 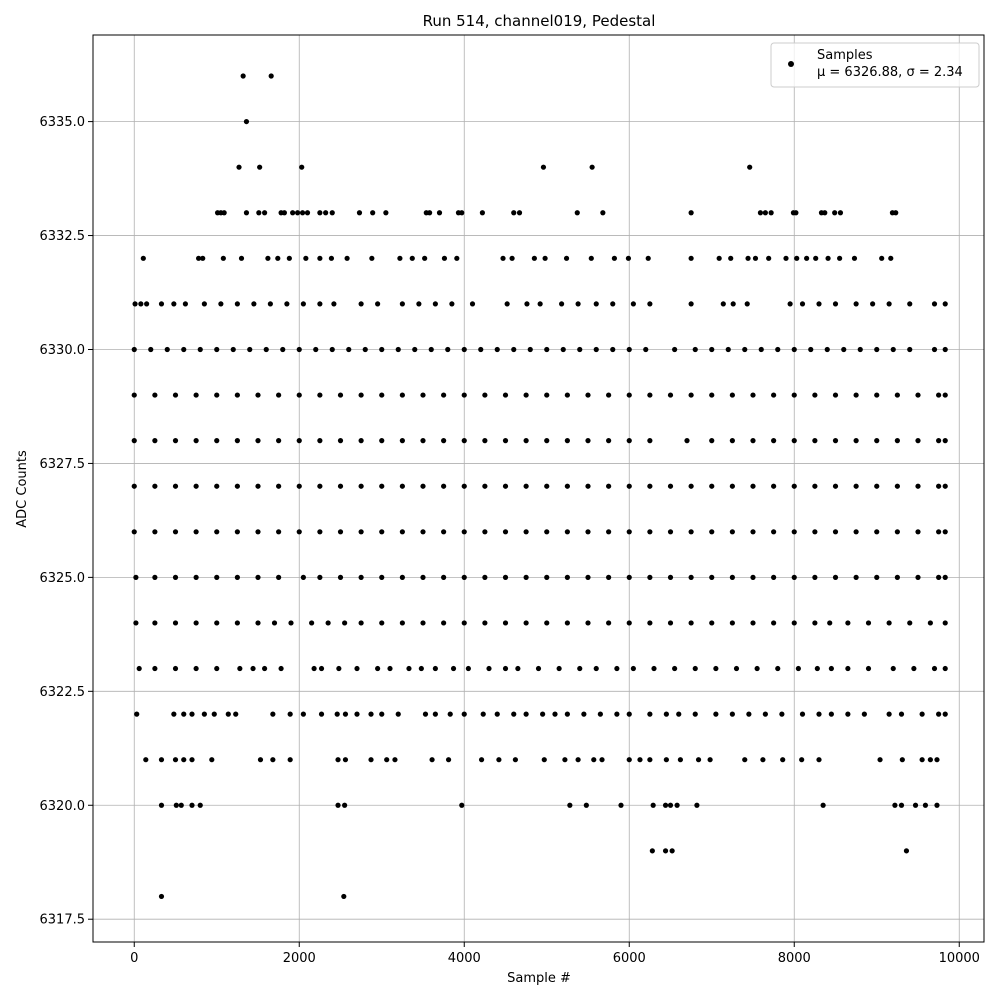 What do you see at coordinates (539, 978) in the screenshot?
I see `x-axis-label: Sample #` at bounding box center [539, 978].